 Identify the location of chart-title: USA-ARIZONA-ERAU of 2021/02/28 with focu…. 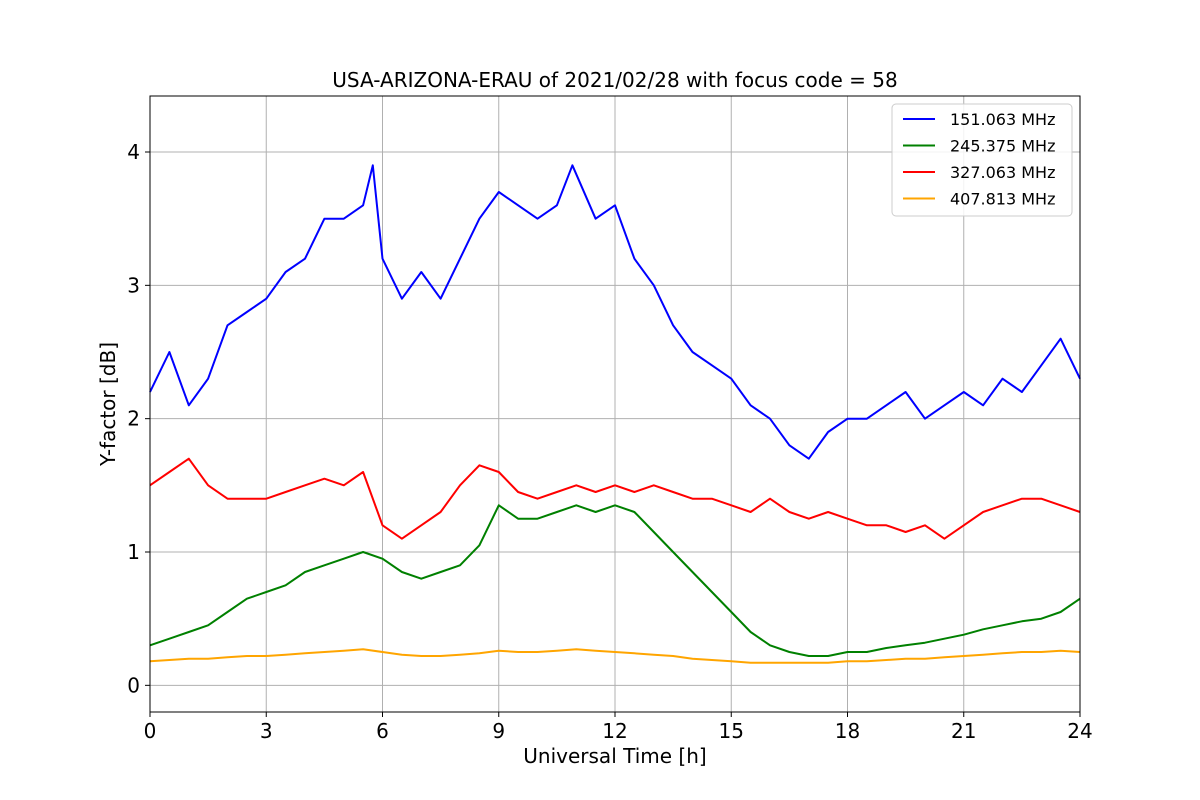
(614, 80).